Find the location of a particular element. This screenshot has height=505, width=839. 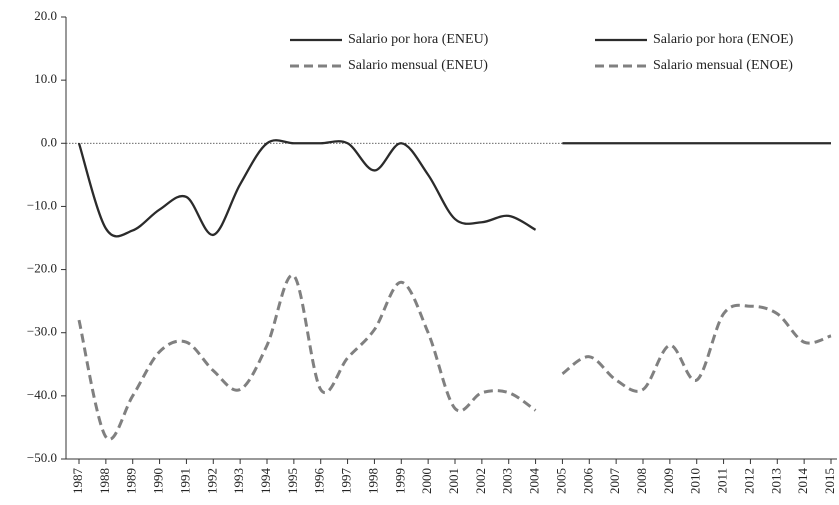

x-tick-label: 2001 is located at coordinates (453, 481).